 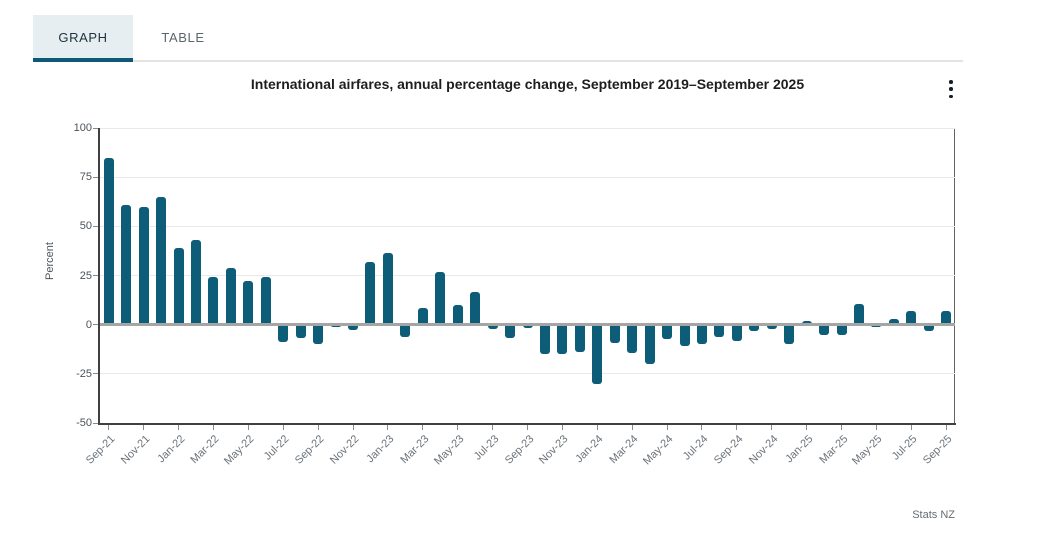 What do you see at coordinates (84, 373) in the screenshot?
I see `y-axis-tick-label: -25` at bounding box center [84, 373].